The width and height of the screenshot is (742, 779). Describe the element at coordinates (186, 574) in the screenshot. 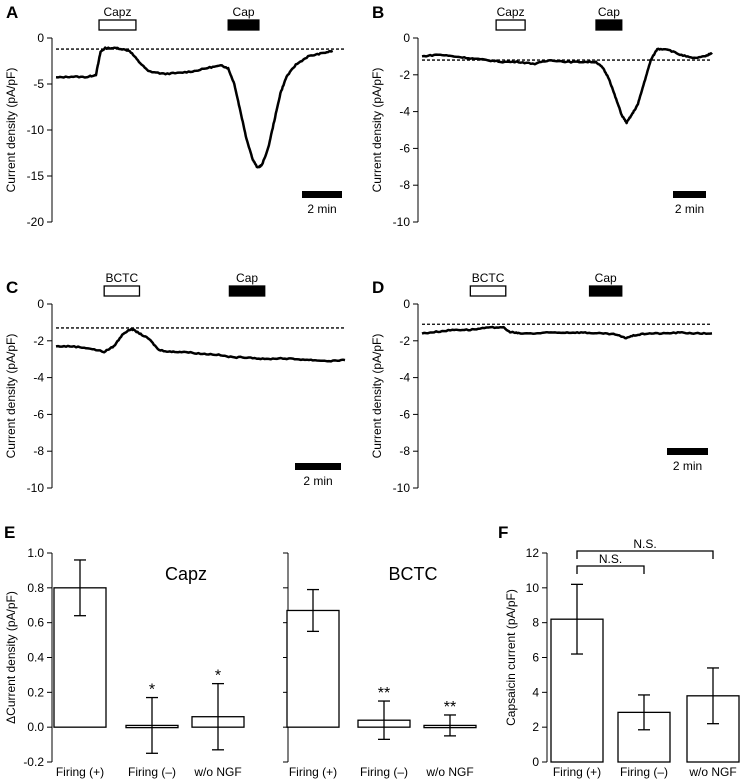

I see `group-title: Capz` at that location.